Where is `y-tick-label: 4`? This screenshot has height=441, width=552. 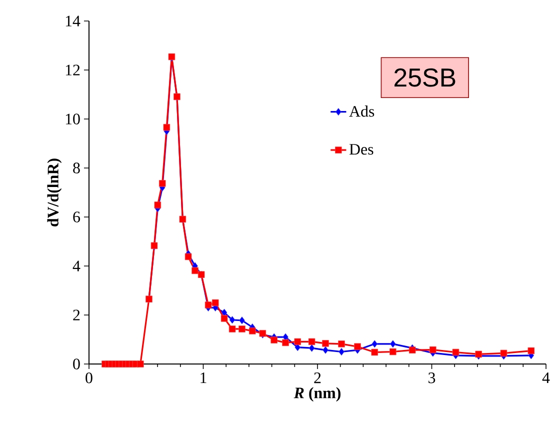 y-tick-label: 4 is located at coordinates (76, 266).